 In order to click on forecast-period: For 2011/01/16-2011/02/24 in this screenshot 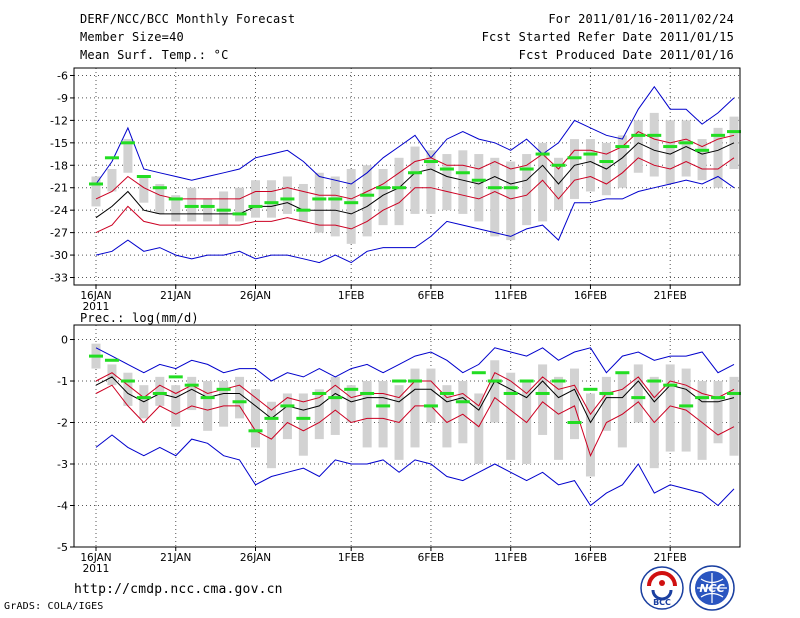, I will do `click(641, 19)`.